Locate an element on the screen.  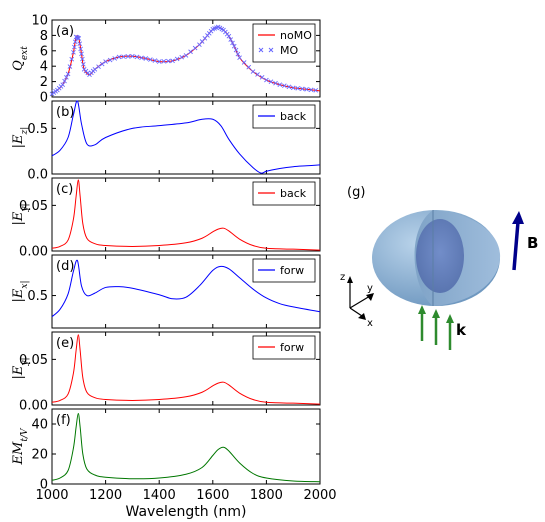
field-label: B is located at coordinates (532, 243).